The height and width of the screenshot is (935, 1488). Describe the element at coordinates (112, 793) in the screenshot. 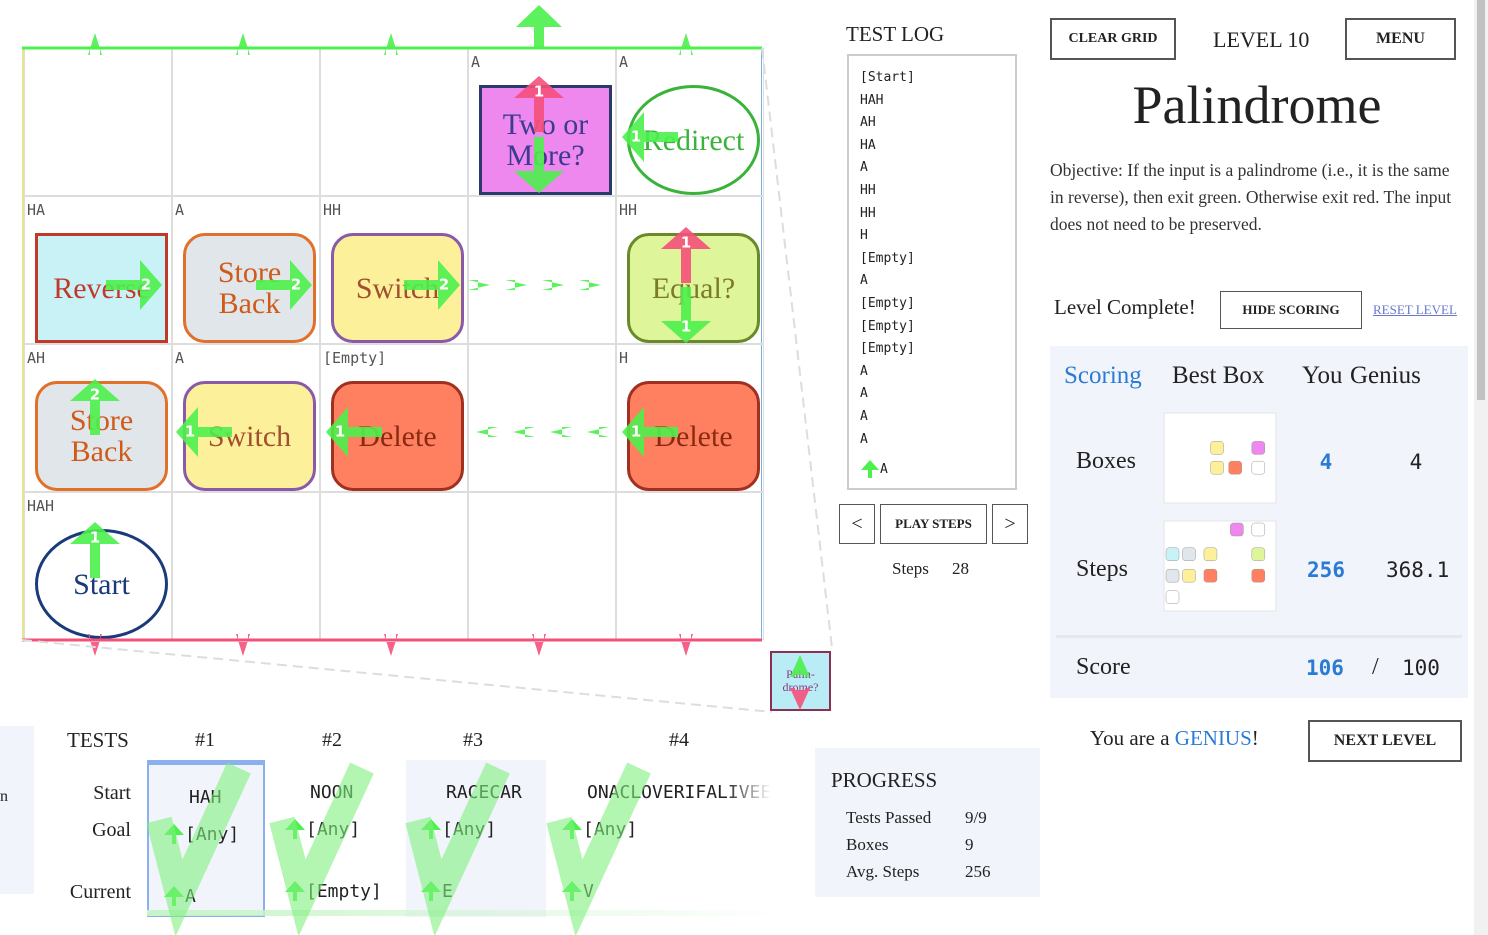

I see `test-row-label: Start` at that location.